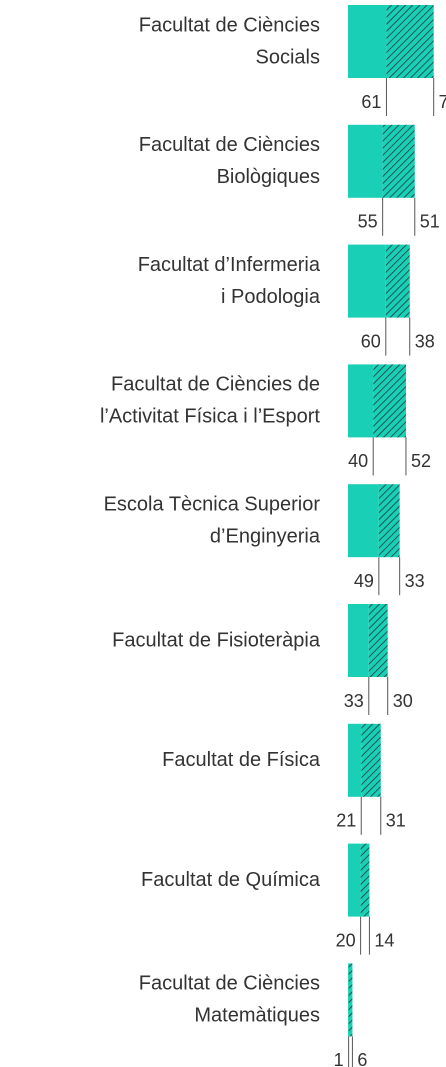 The image size is (446, 1067). Describe the element at coordinates (362, 1058) in the screenshot. I see `value-label: 6` at that location.